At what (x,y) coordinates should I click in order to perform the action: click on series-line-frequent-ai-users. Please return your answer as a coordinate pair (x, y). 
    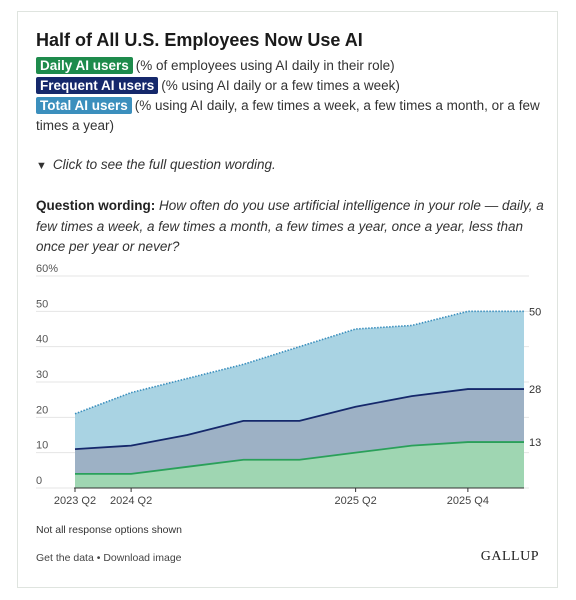
    Looking at the image, I should click on (299, 419).